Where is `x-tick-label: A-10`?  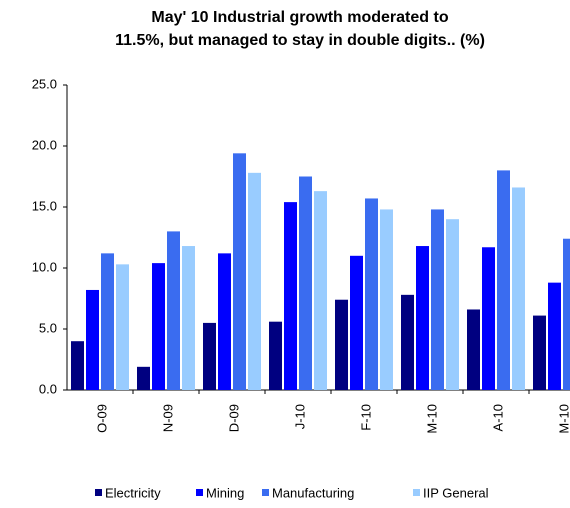 x-tick-label: A-10 is located at coordinates (497, 417).